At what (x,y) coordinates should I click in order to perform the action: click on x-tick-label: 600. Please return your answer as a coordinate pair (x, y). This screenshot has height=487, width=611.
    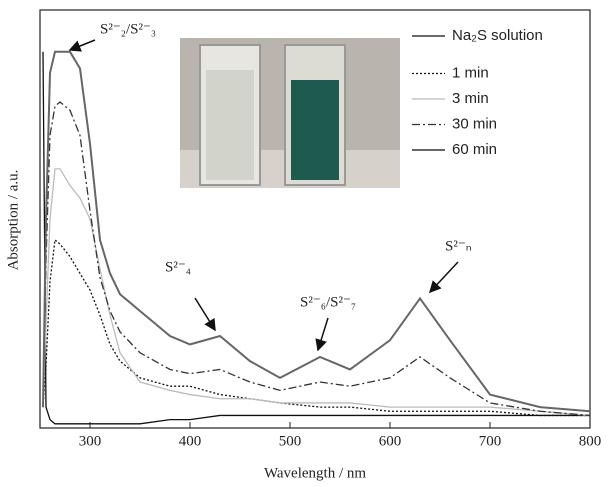
    Looking at the image, I should click on (390, 441).